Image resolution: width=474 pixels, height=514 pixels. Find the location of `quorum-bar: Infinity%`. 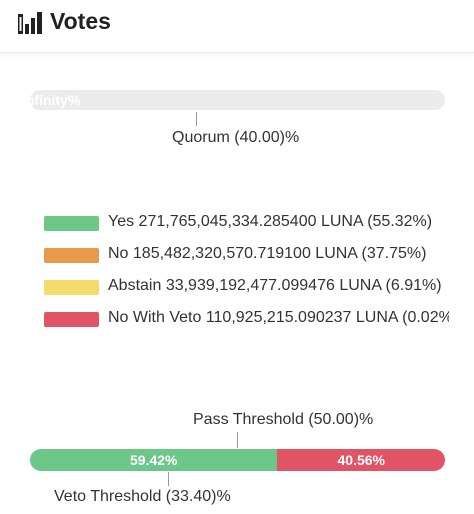

quorum-bar: Infinity% is located at coordinates (237, 100).